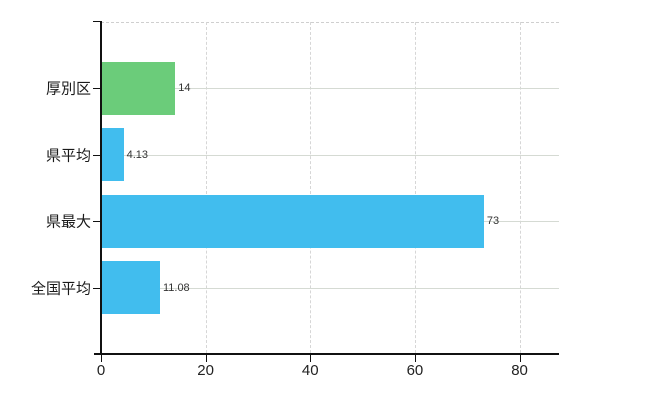 Image resolution: width=650 pixels, height=400 pixels. I want to click on x-tick-label: 0, so click(101, 370).